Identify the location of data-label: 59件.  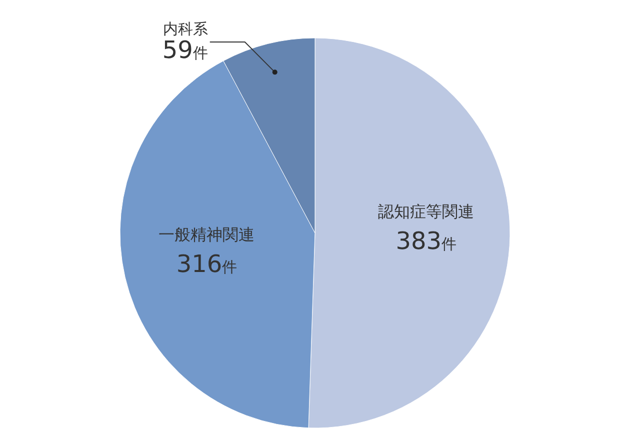
(185, 50).